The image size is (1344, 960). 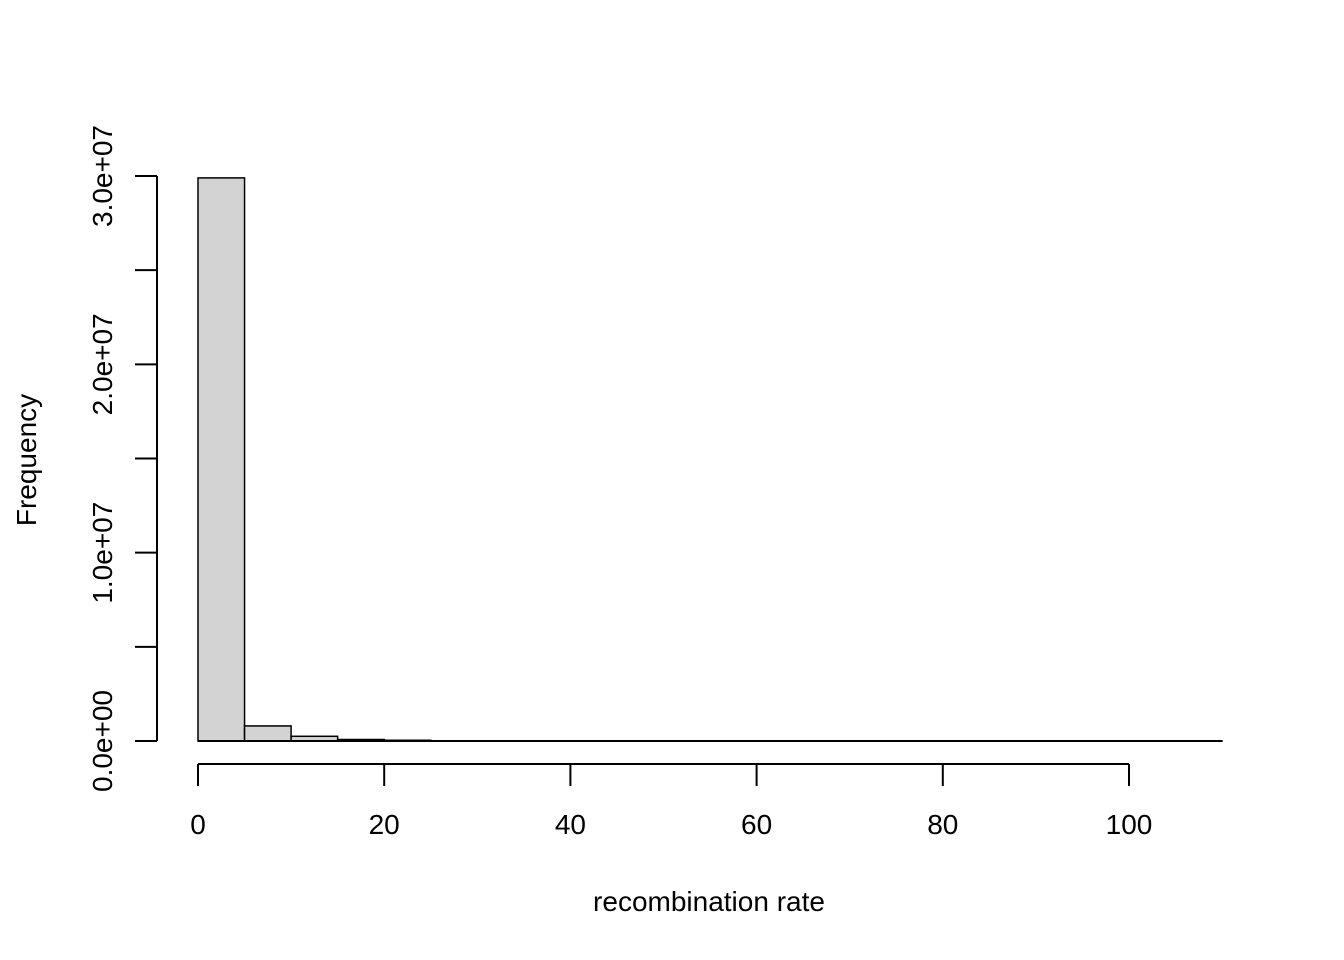 What do you see at coordinates (756, 824) in the screenshot?
I see `x-tick-label: 60` at bounding box center [756, 824].